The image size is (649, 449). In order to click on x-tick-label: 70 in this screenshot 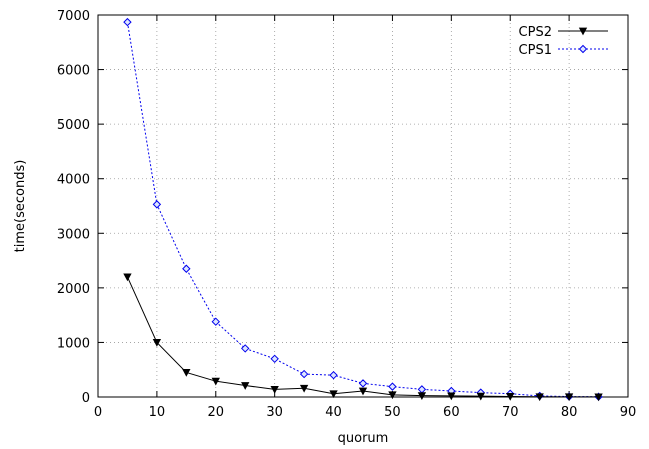, I will do `click(510, 412)`.